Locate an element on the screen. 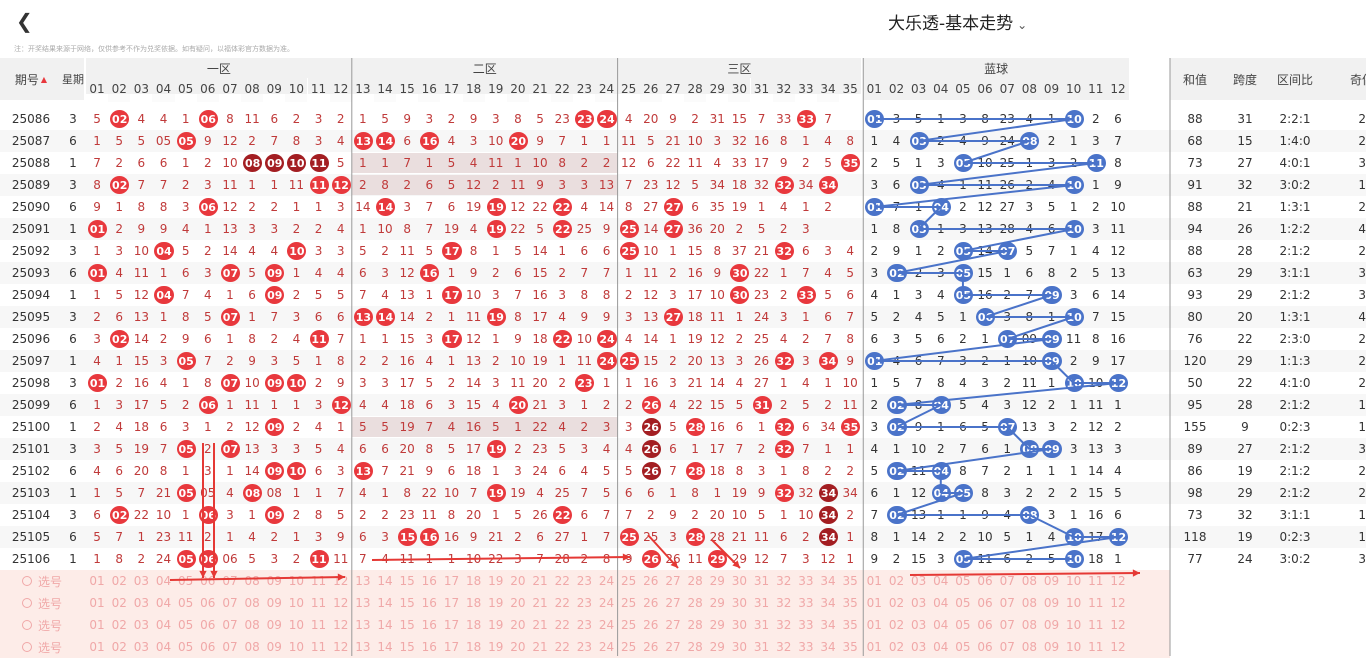 This screenshot has width=1366, height=658. sort-triangle-icon: ▲ is located at coordinates (44, 79).